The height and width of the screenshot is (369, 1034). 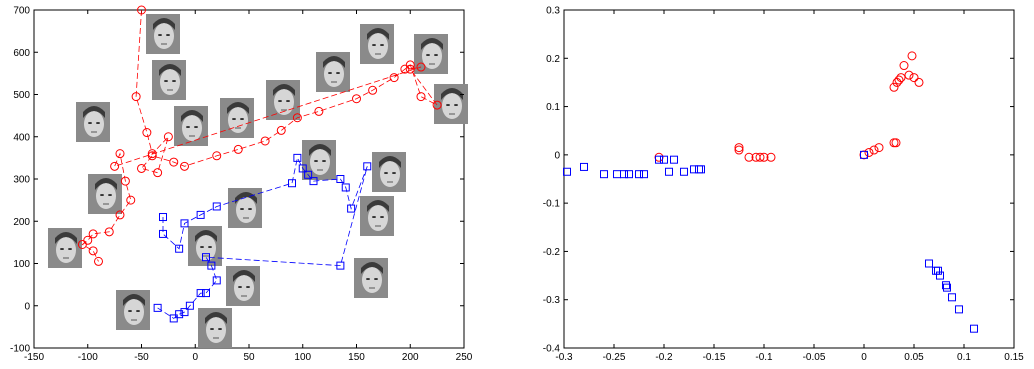 I want to click on left-xtick-label: 100, so click(x=302, y=357).